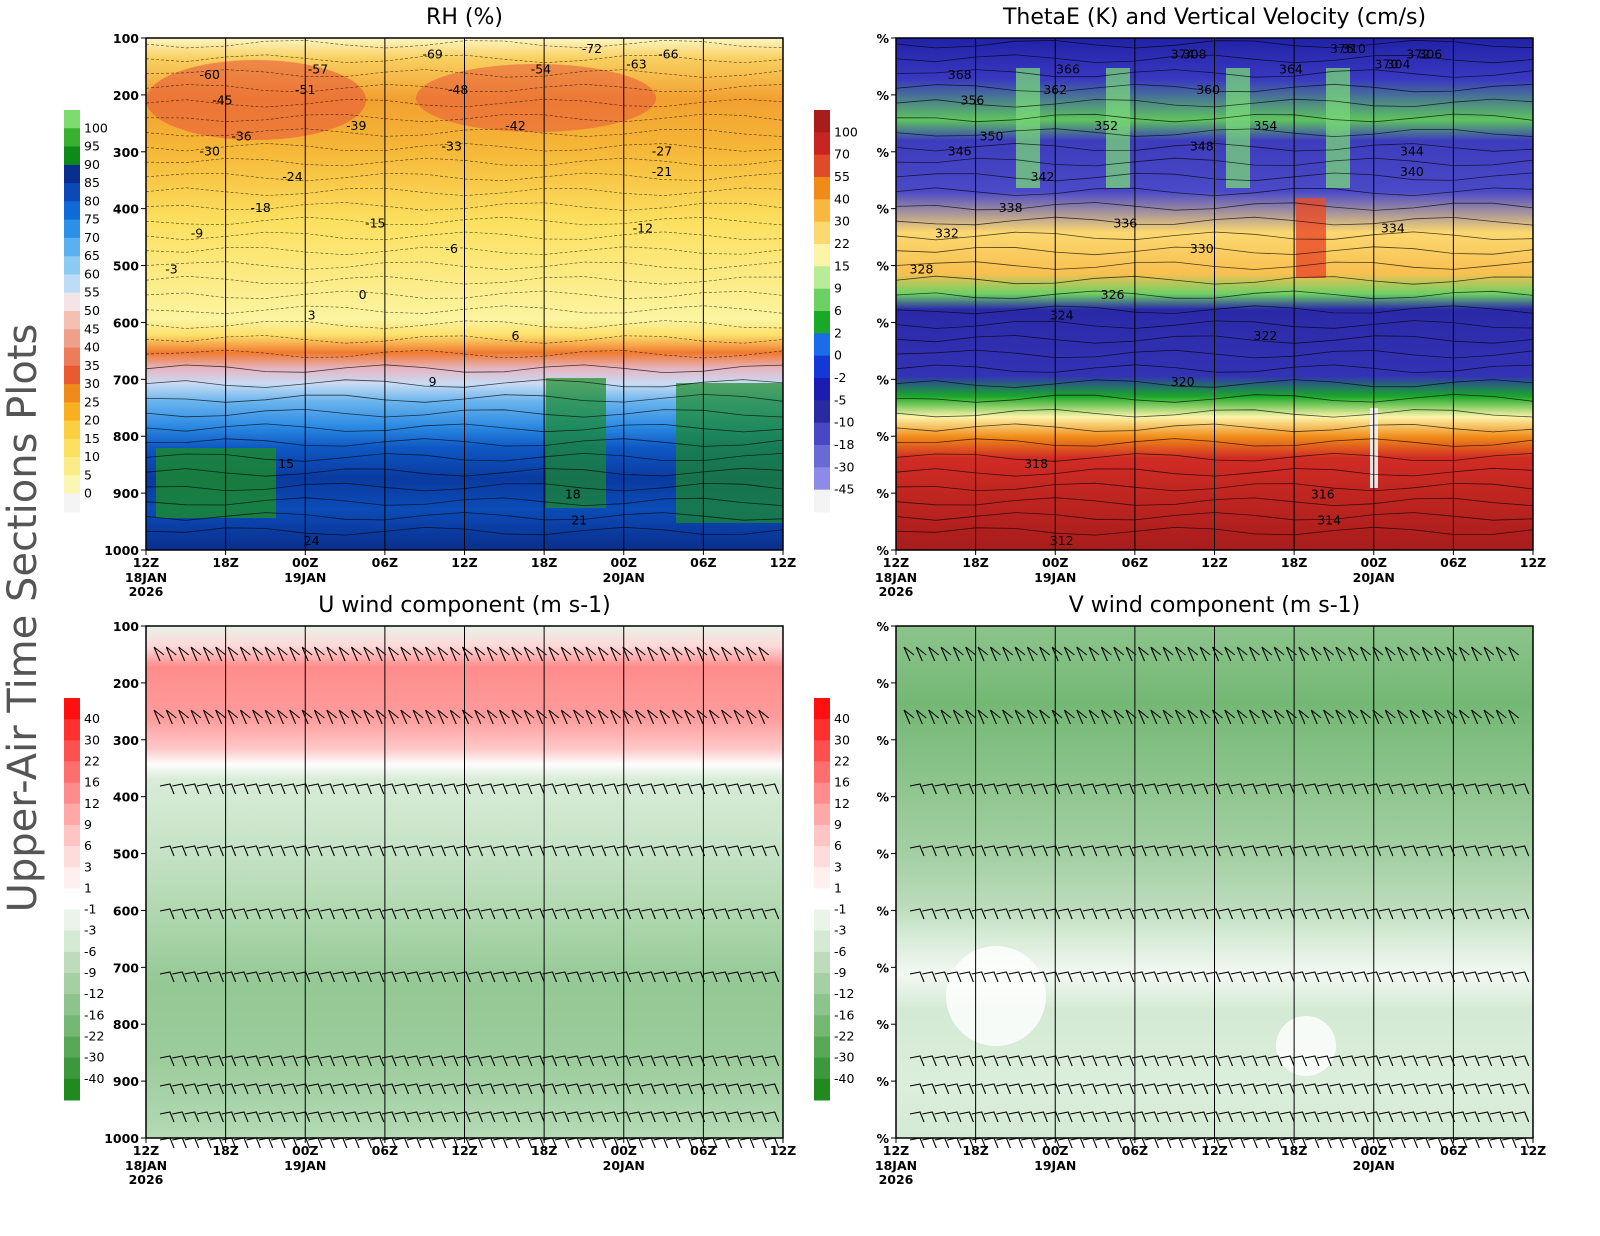  What do you see at coordinates (844, 1014) in the screenshot?
I see `colorbar-label: -16` at bounding box center [844, 1014].